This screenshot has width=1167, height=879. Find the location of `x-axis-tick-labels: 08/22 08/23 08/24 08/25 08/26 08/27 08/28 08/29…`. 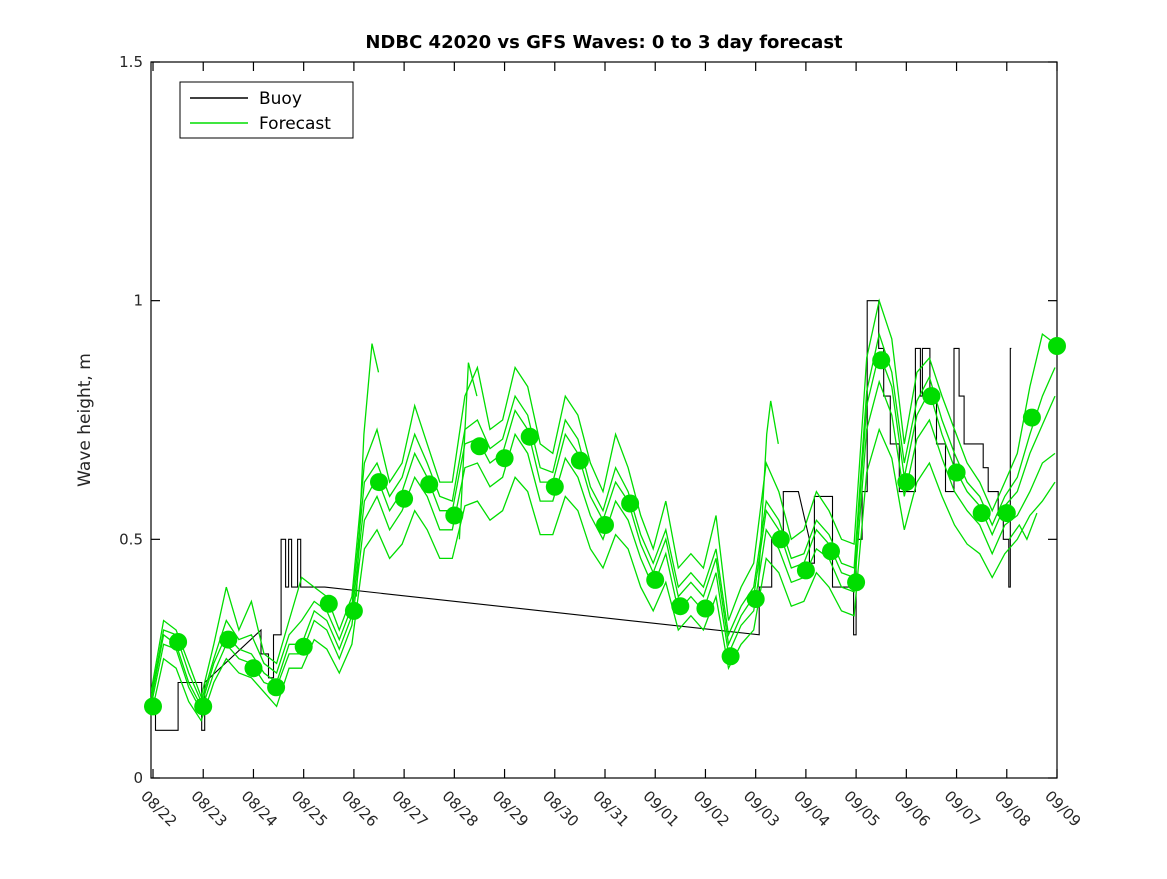

x-axis-tick-labels: 08/22 08/23 08/24 08/25 08/26 08/27 08/28 08/29… is located at coordinates (610, 808).